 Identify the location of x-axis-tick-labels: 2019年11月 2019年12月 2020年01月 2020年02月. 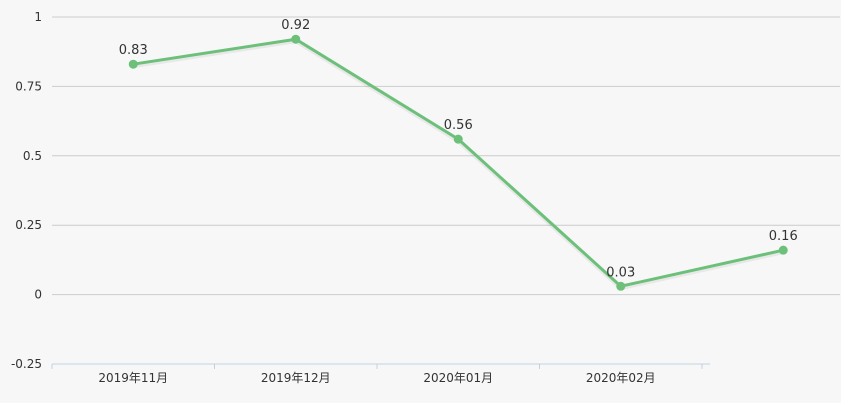
(376, 378).